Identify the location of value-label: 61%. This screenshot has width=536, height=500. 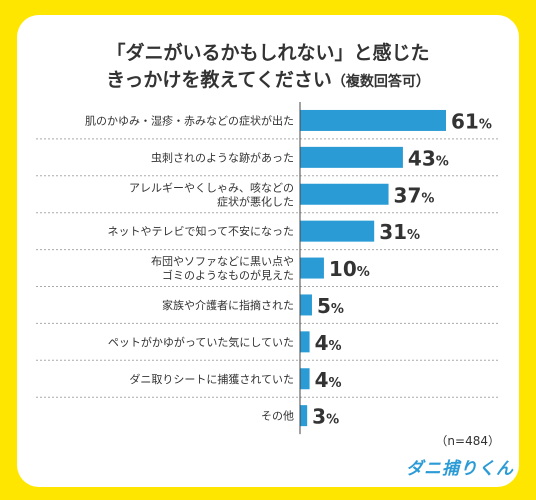
(471, 121).